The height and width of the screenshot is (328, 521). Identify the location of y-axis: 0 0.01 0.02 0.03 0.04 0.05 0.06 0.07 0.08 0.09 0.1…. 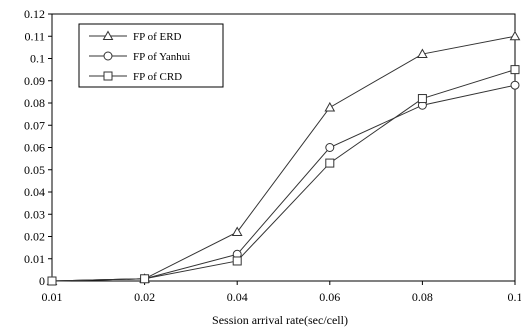
(38, 147).